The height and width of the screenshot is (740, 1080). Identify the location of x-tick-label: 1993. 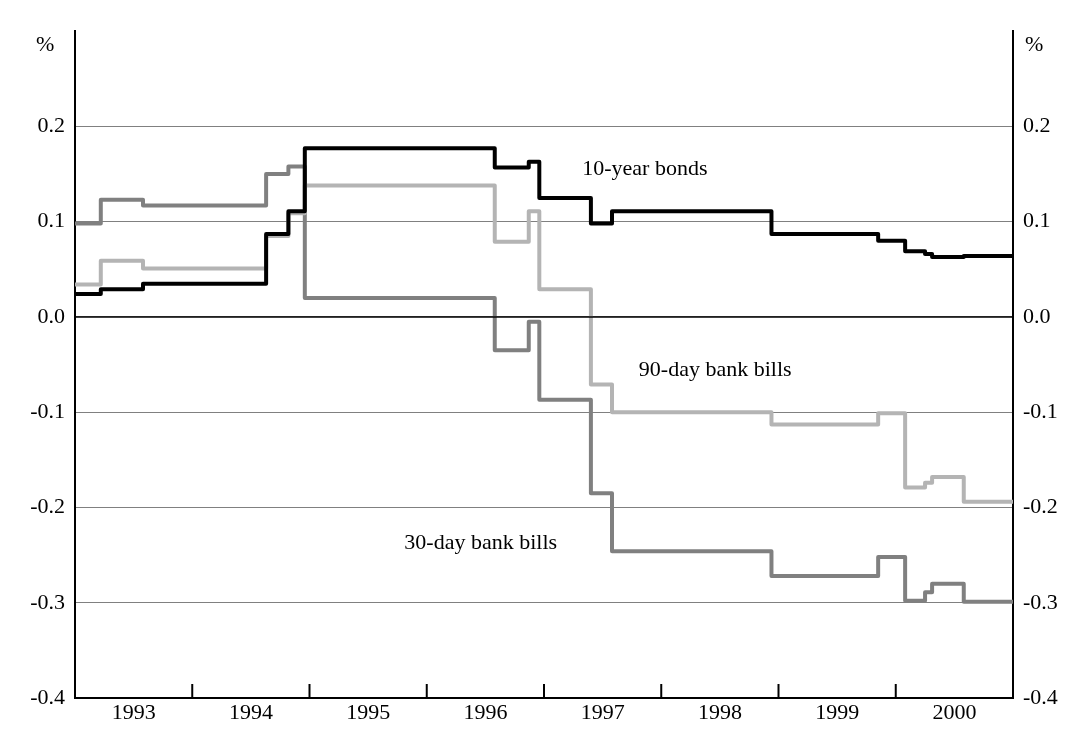
(133, 711).